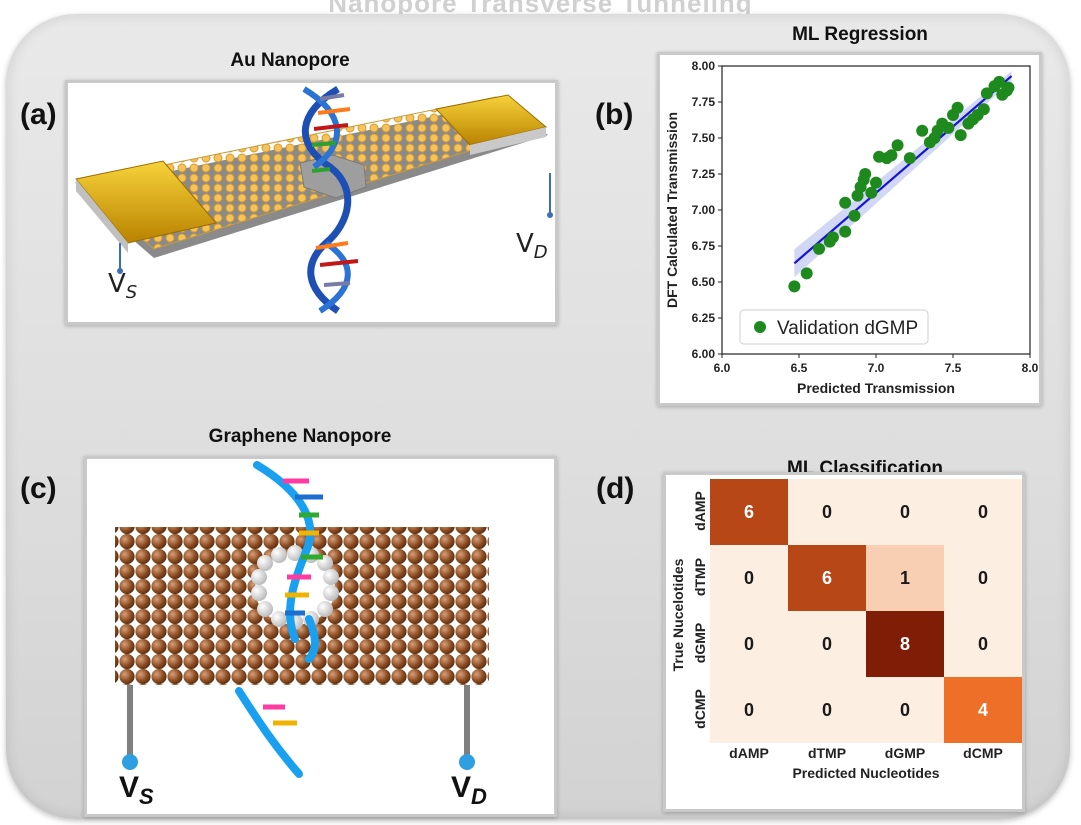 The image size is (1081, 825). What do you see at coordinates (508, 141) in the screenshot?
I see `right-electrode-side` at bounding box center [508, 141].